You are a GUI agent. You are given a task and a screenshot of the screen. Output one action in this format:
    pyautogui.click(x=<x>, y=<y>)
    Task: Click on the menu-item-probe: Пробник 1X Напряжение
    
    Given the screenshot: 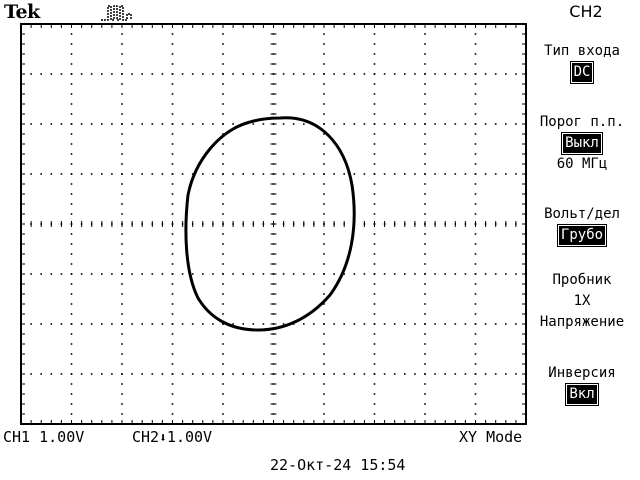 What is the action you would take?
    pyautogui.click(x=582, y=301)
    